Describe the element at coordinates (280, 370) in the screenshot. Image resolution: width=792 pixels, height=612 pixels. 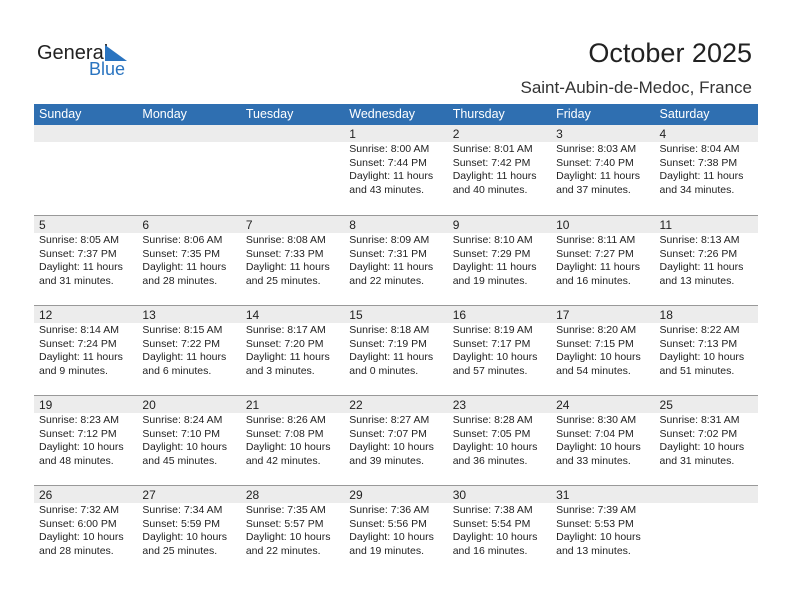
I see `daylight-minutes: and 3 minutes.` at that location.